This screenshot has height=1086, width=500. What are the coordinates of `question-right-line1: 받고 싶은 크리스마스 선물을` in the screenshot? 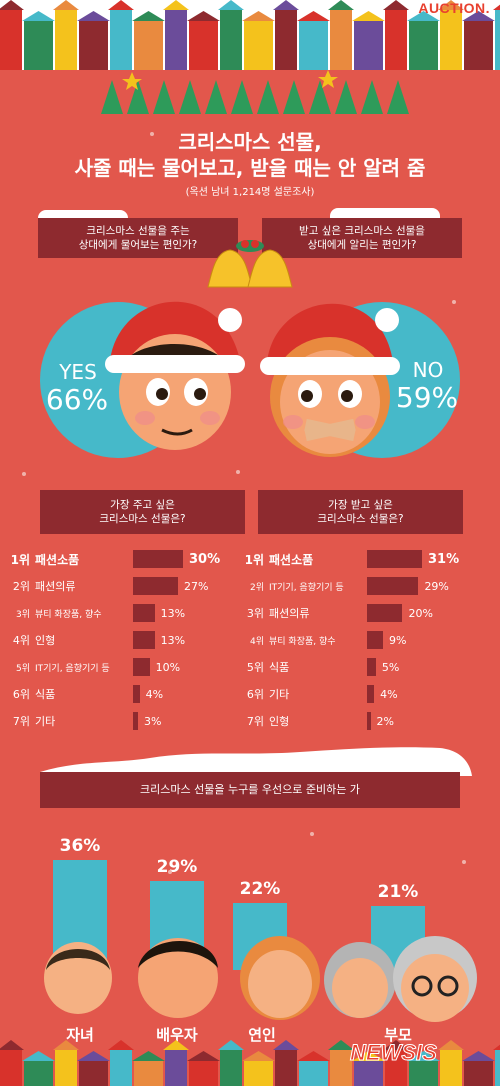 It's located at (362, 231).